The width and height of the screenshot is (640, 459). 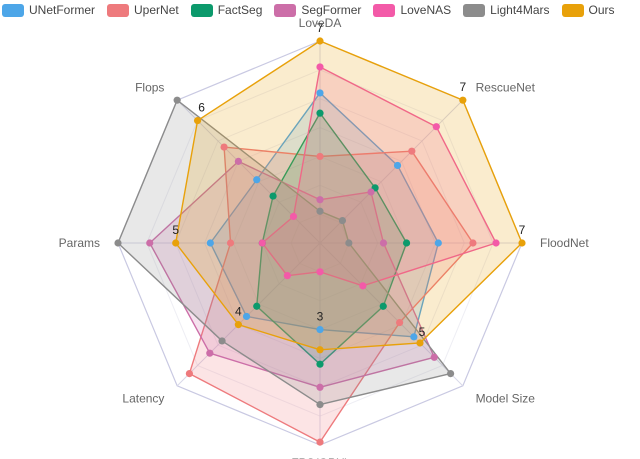 I want to click on data-point-unetformer-fps-gpu, so click(x=320, y=329).